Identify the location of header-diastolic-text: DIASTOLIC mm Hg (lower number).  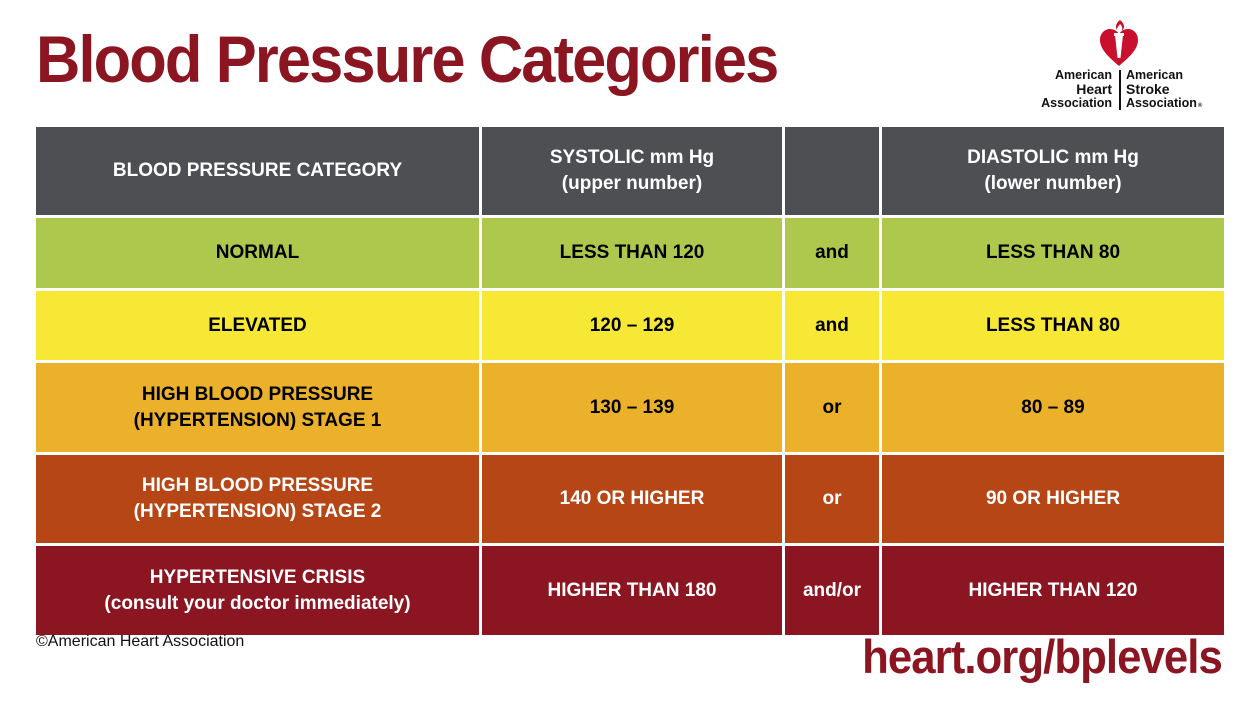
(1053, 170).